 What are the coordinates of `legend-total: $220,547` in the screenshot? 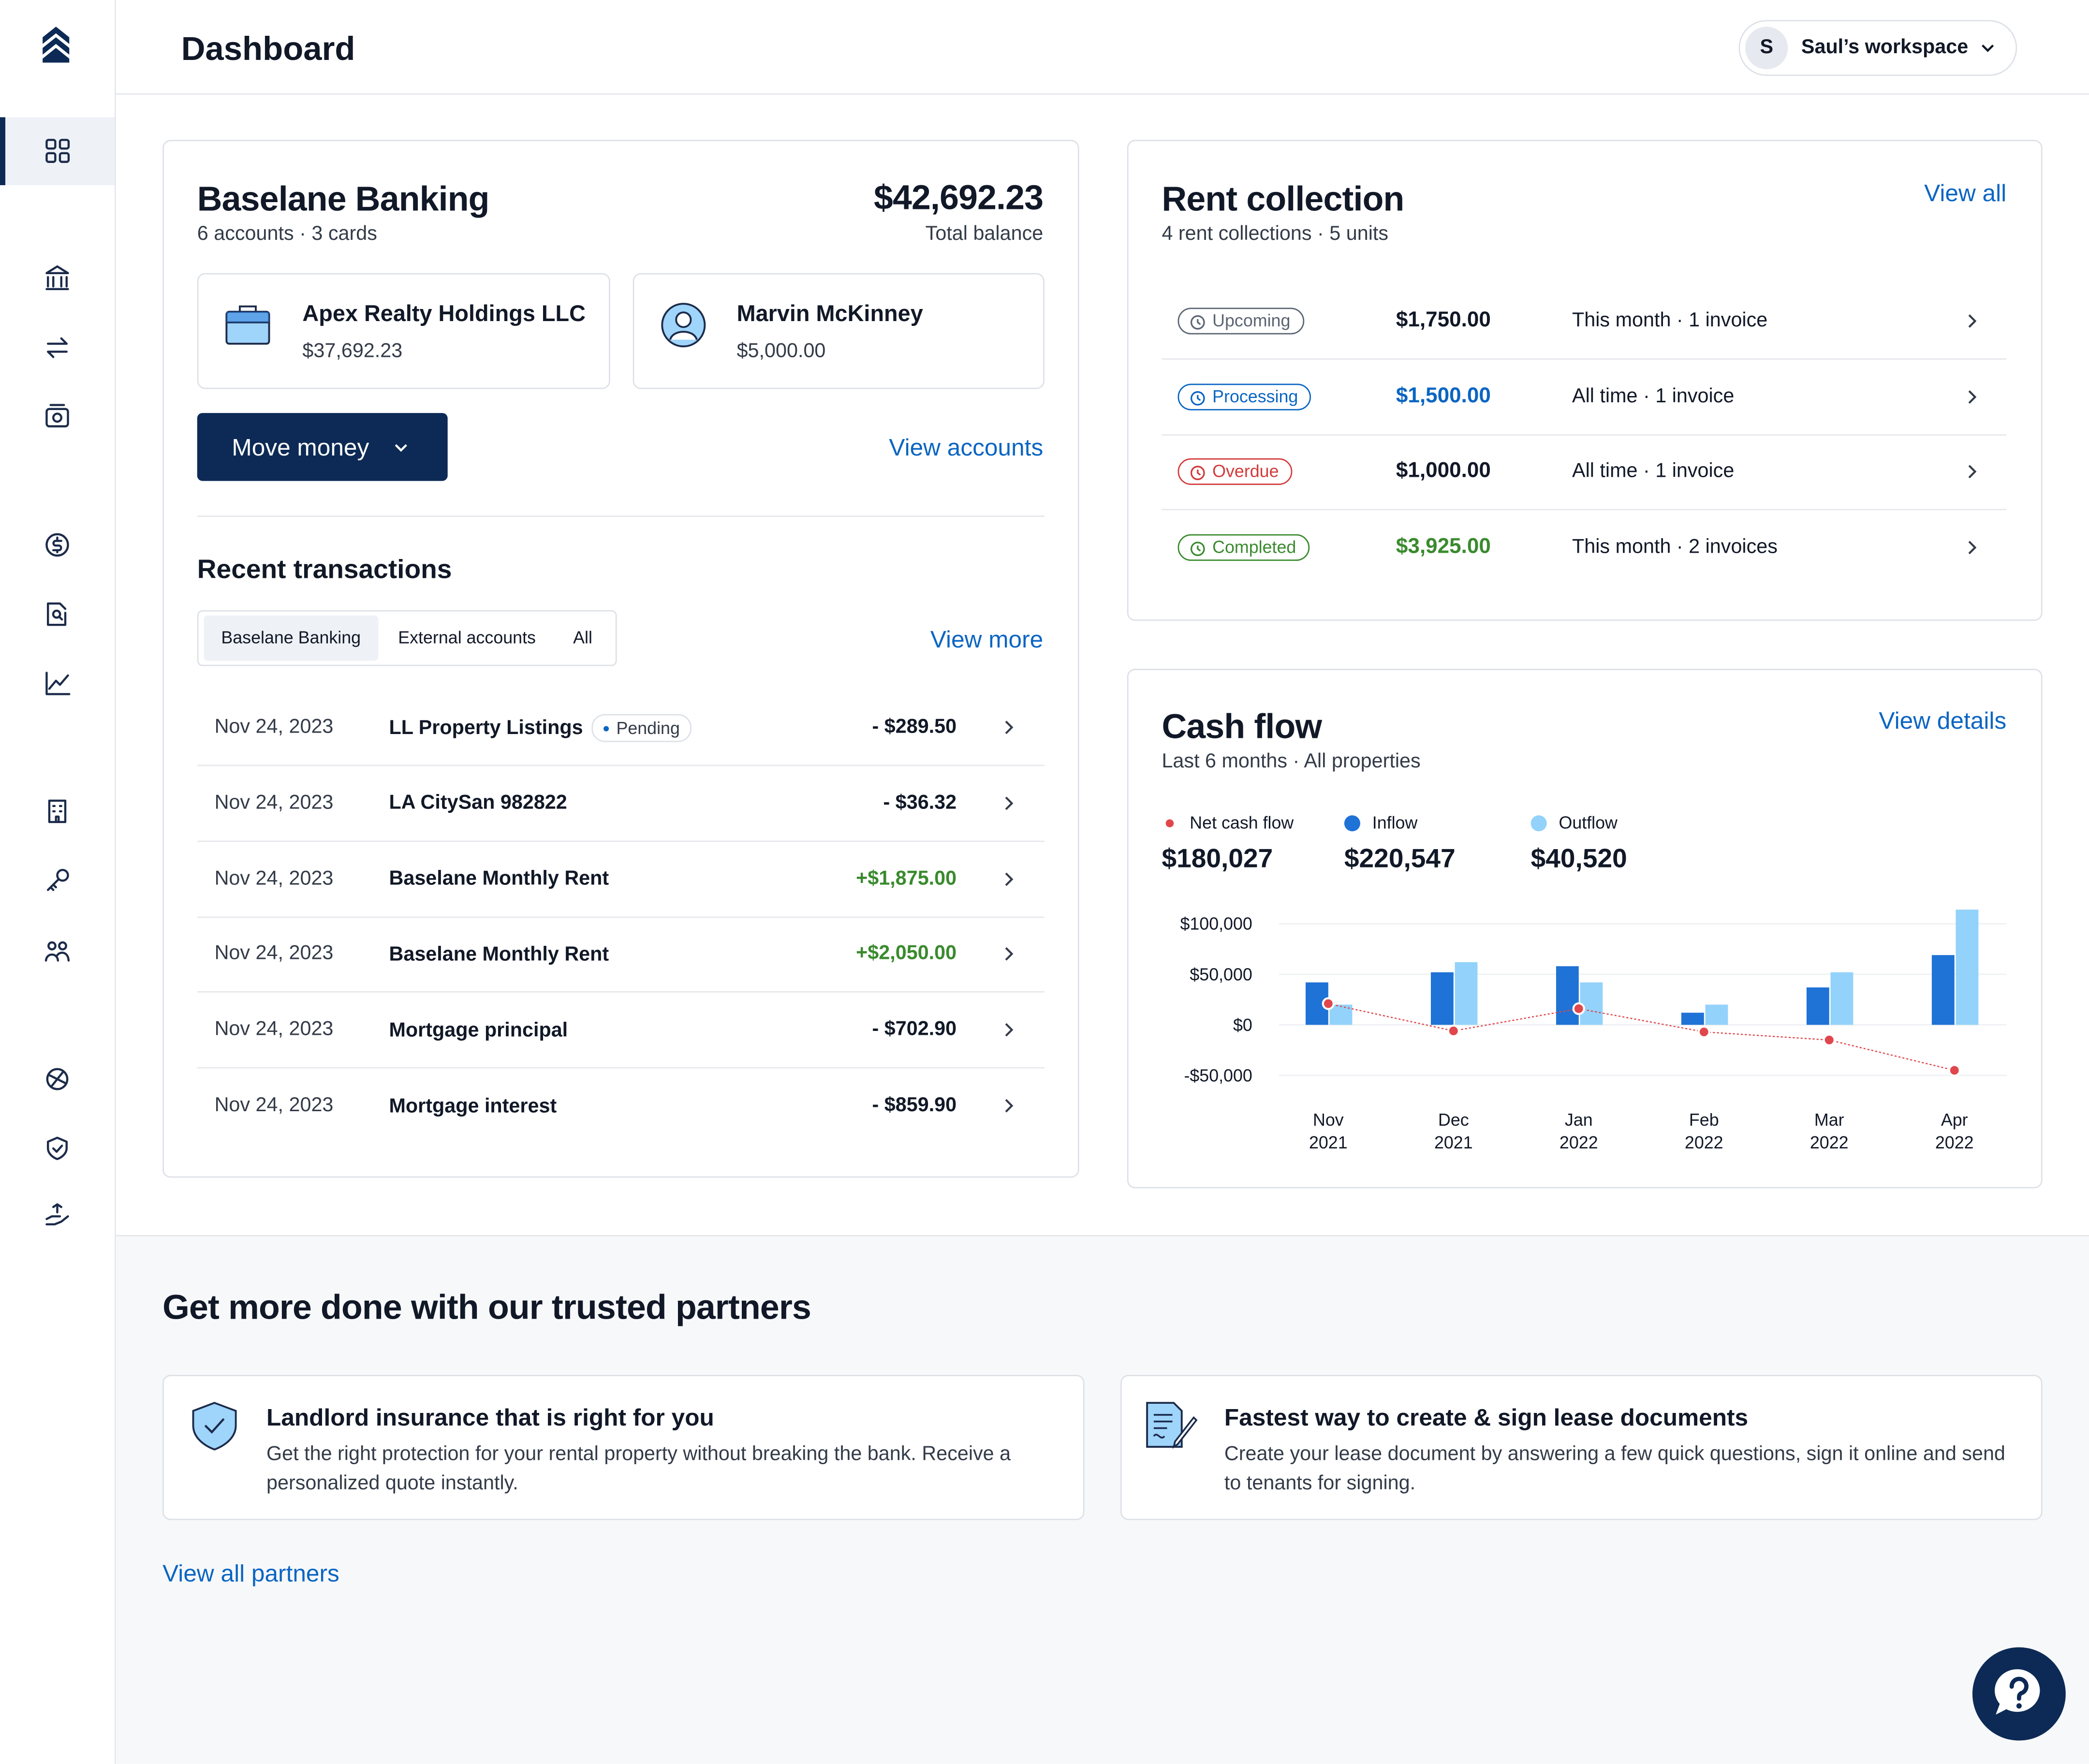 It's located at (1400, 859).